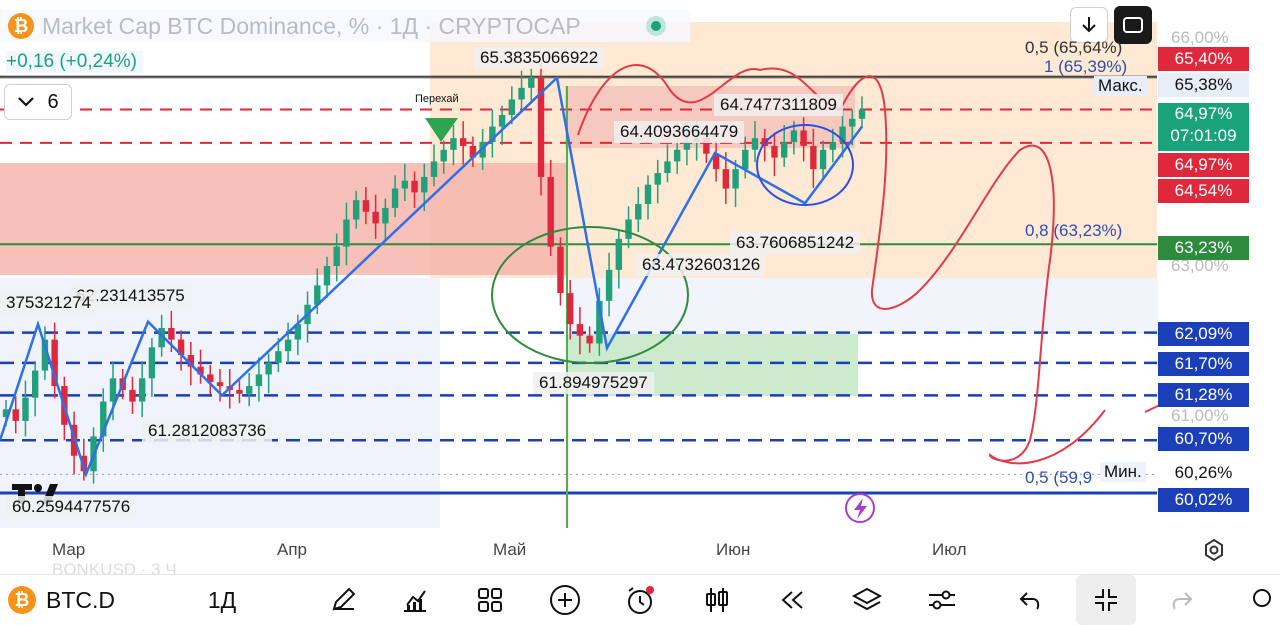 The image size is (1280, 625). I want to click on chart-type-button, so click(717, 600).